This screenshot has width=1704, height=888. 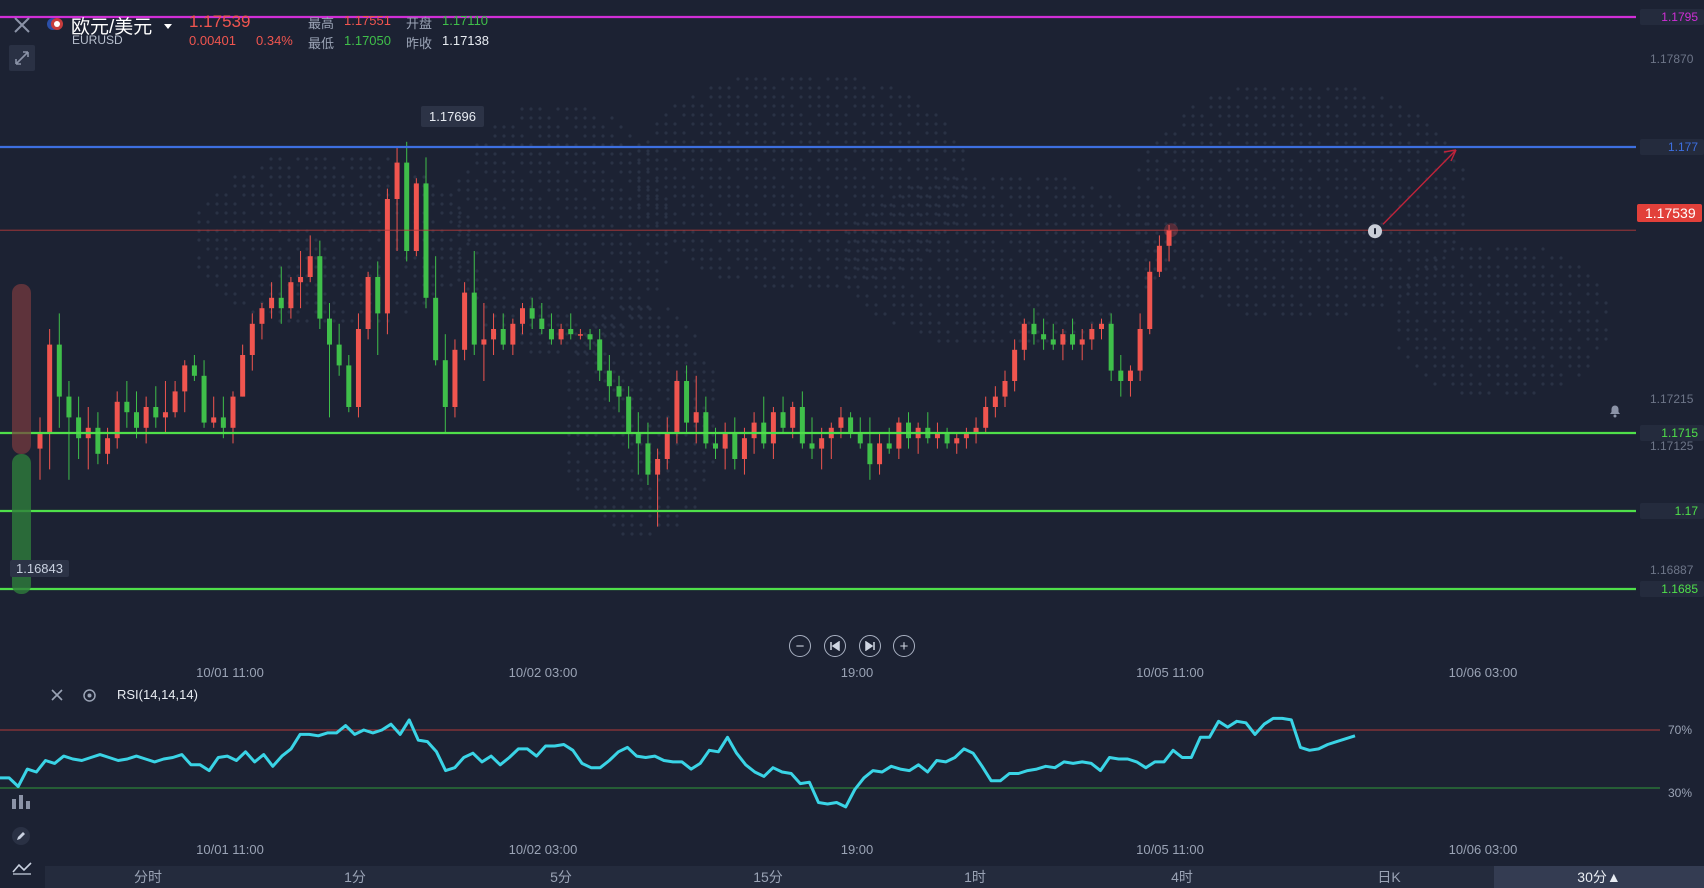 I want to click on pair-name: 欧元/美元, so click(x=112, y=27).